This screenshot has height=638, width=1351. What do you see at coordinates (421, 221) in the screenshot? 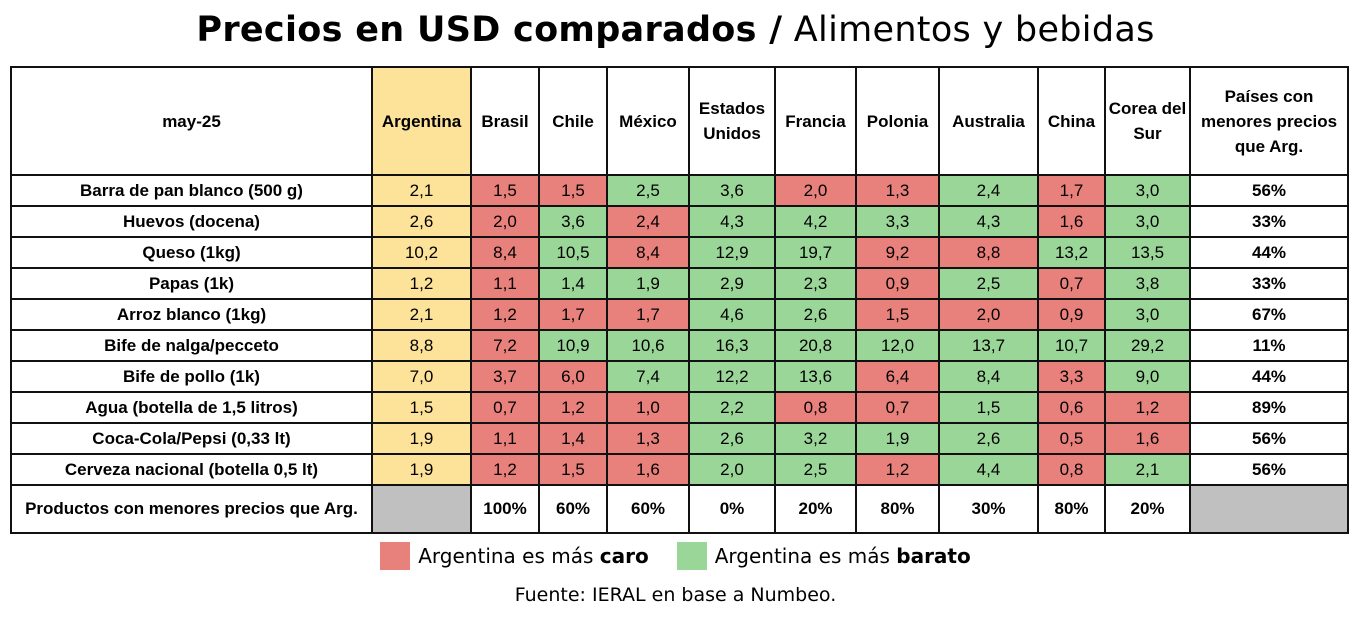
I see `argentina-price-cell: 2,6` at bounding box center [421, 221].